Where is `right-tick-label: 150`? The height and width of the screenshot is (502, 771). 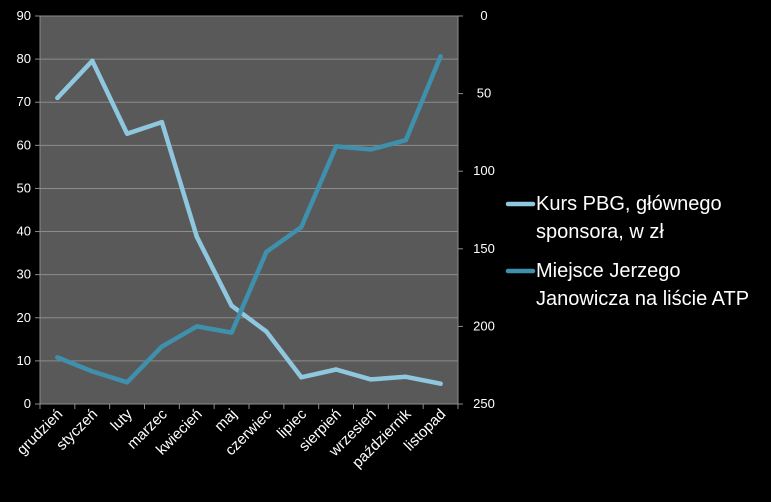 right-tick-label: 150 is located at coordinates (484, 248).